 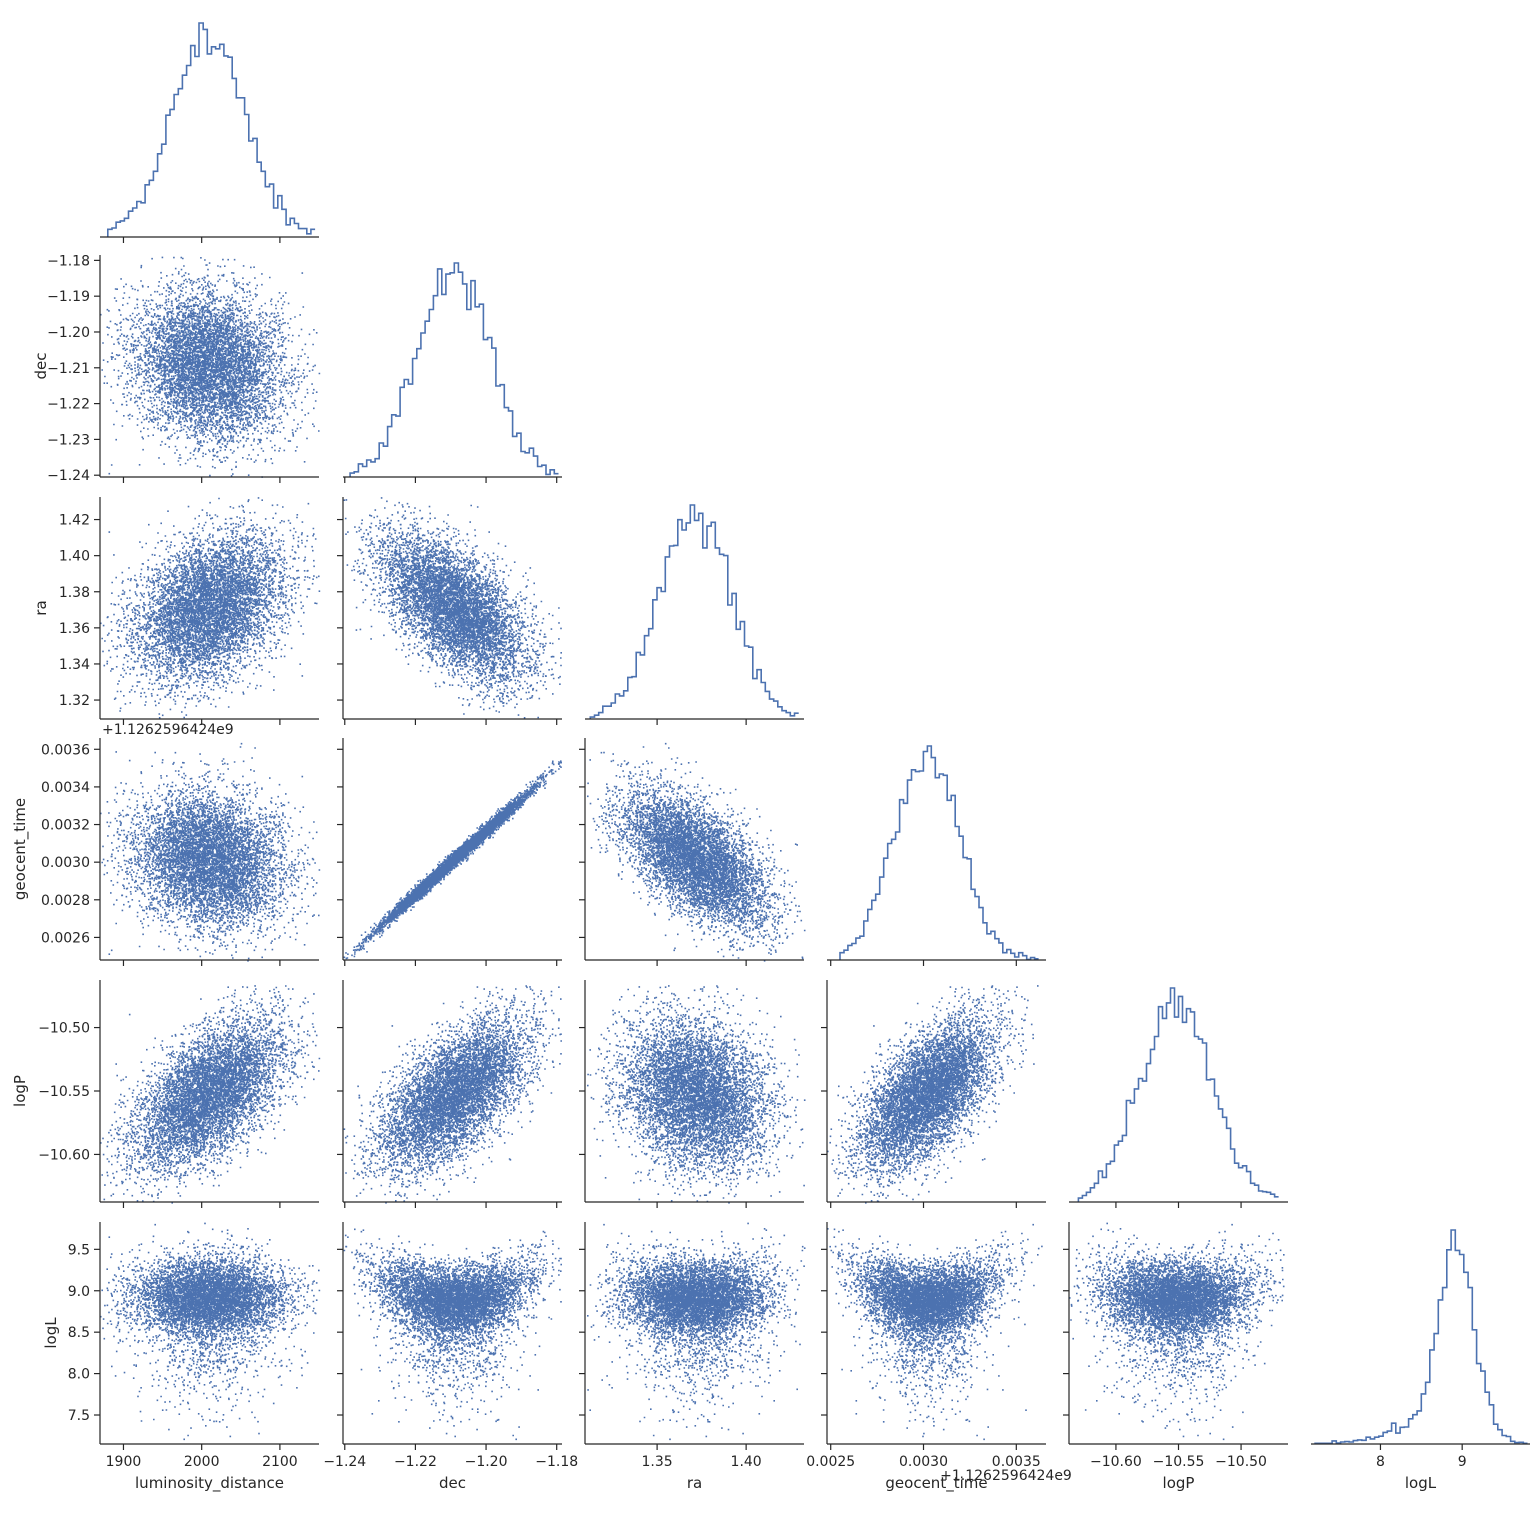 I want to click on y-axis-label-ra: ra, so click(x=41, y=607).